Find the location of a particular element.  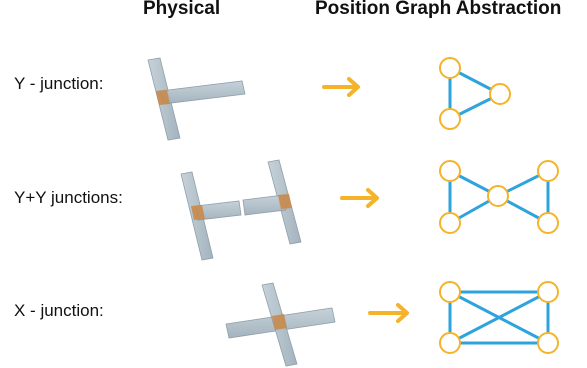

graph-y-junction is located at coordinates (475, 93).